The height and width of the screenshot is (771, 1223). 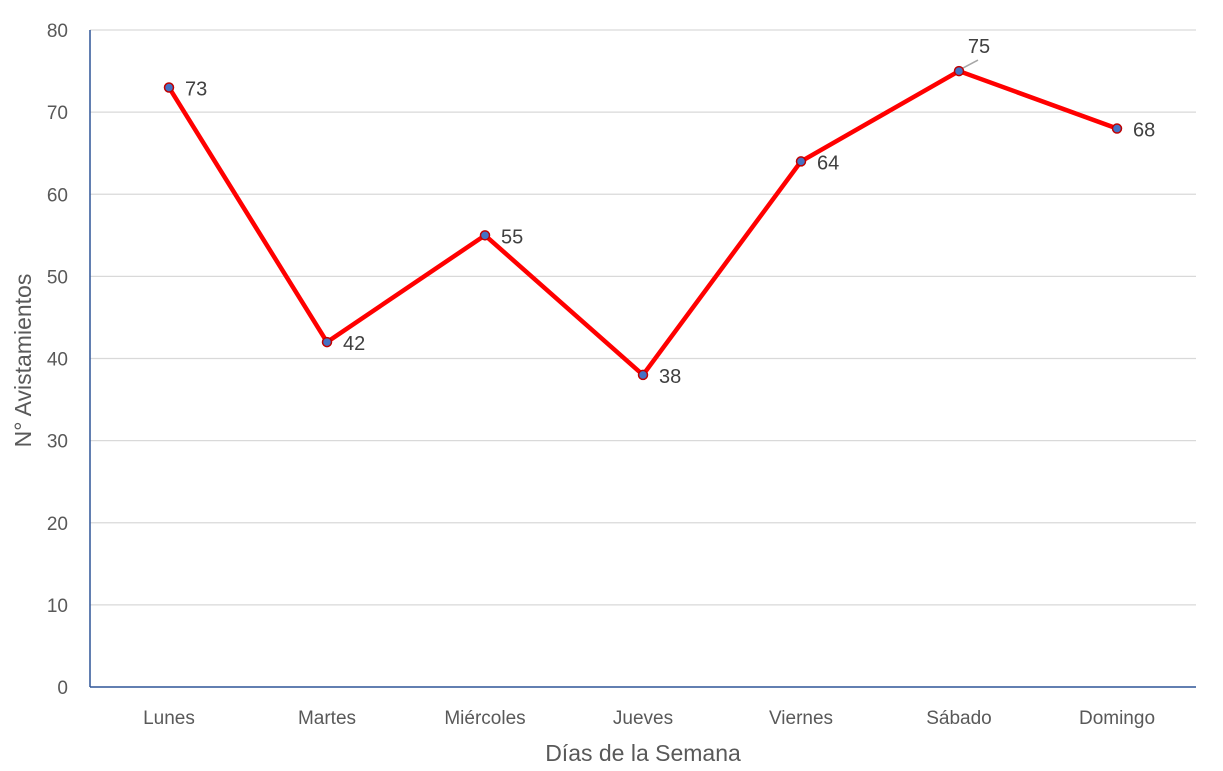 I want to click on x-tick-label: Domingo, so click(x=1117, y=718).